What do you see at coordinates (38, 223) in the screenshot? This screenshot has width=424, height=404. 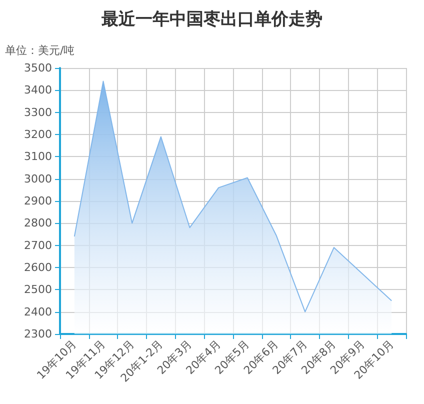 I see `y-tick-label: 2800` at bounding box center [38, 223].